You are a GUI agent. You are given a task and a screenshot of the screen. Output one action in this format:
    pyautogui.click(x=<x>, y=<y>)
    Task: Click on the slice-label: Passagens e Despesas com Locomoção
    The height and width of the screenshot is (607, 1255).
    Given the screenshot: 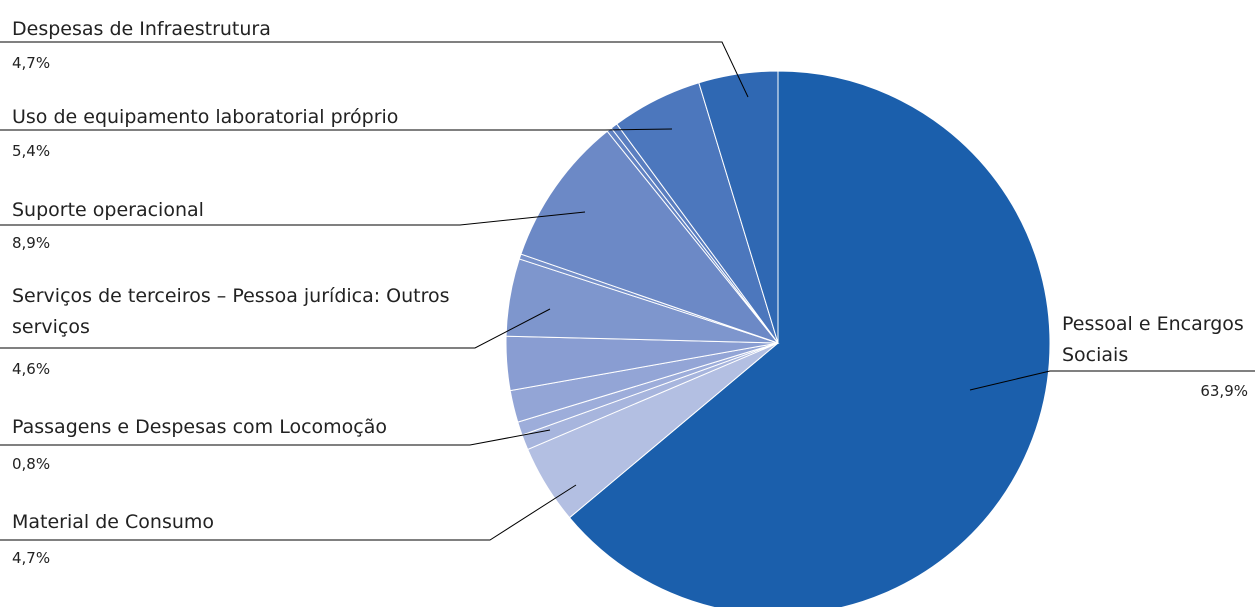 What is the action you would take?
    pyautogui.click(x=200, y=427)
    